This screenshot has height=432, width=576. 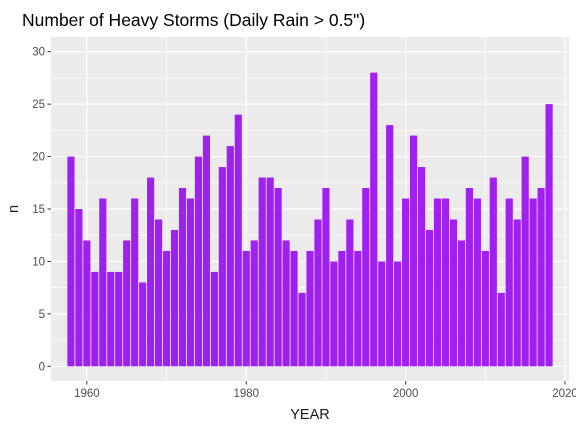 I want to click on x-axis-ticks: 1960 1980 2000 2020, so click(x=325, y=390).